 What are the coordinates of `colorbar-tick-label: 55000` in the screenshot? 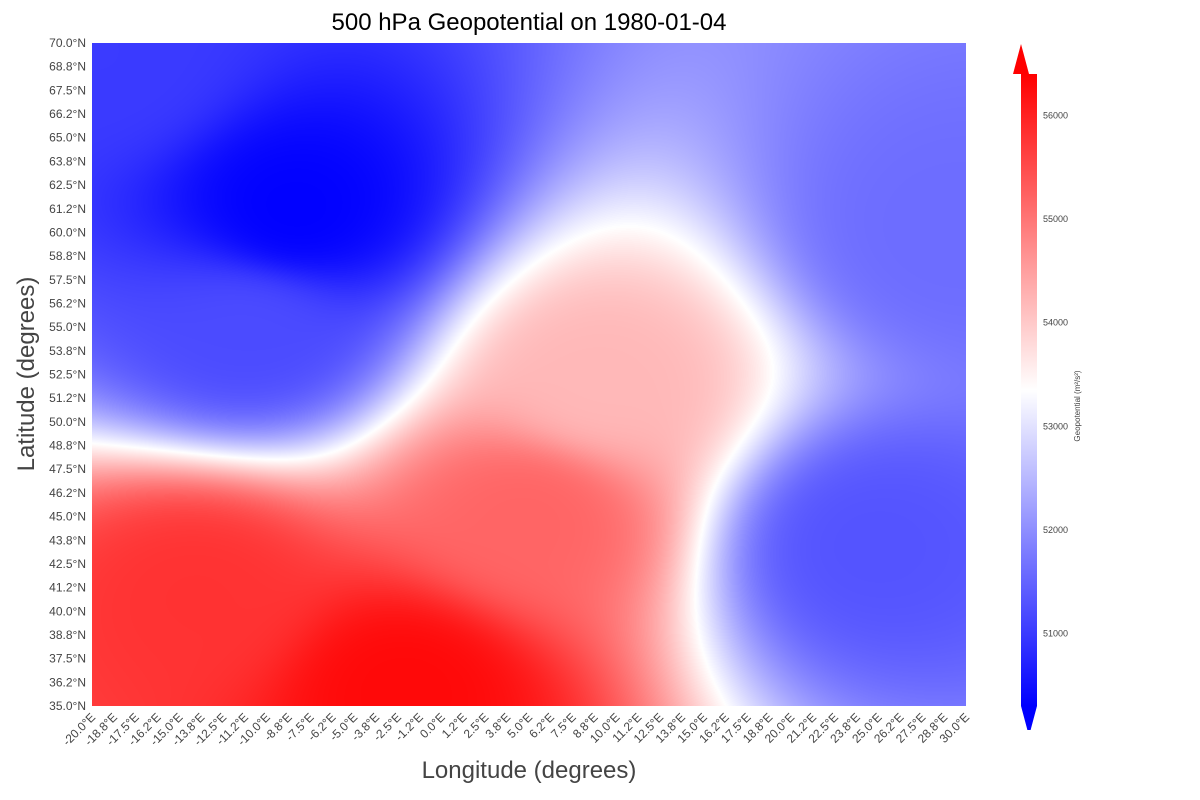 It's located at (1055, 219).